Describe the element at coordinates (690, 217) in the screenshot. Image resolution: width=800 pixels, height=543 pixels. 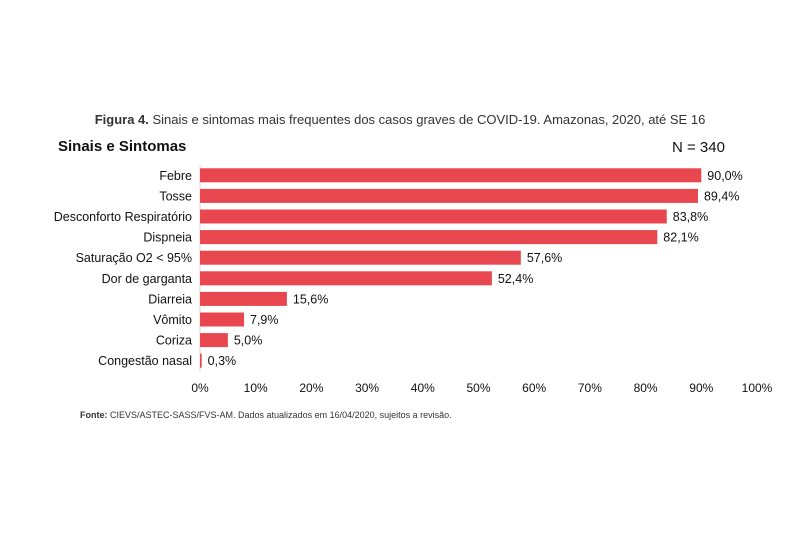
I see `value-label-2: 83,8%` at that location.